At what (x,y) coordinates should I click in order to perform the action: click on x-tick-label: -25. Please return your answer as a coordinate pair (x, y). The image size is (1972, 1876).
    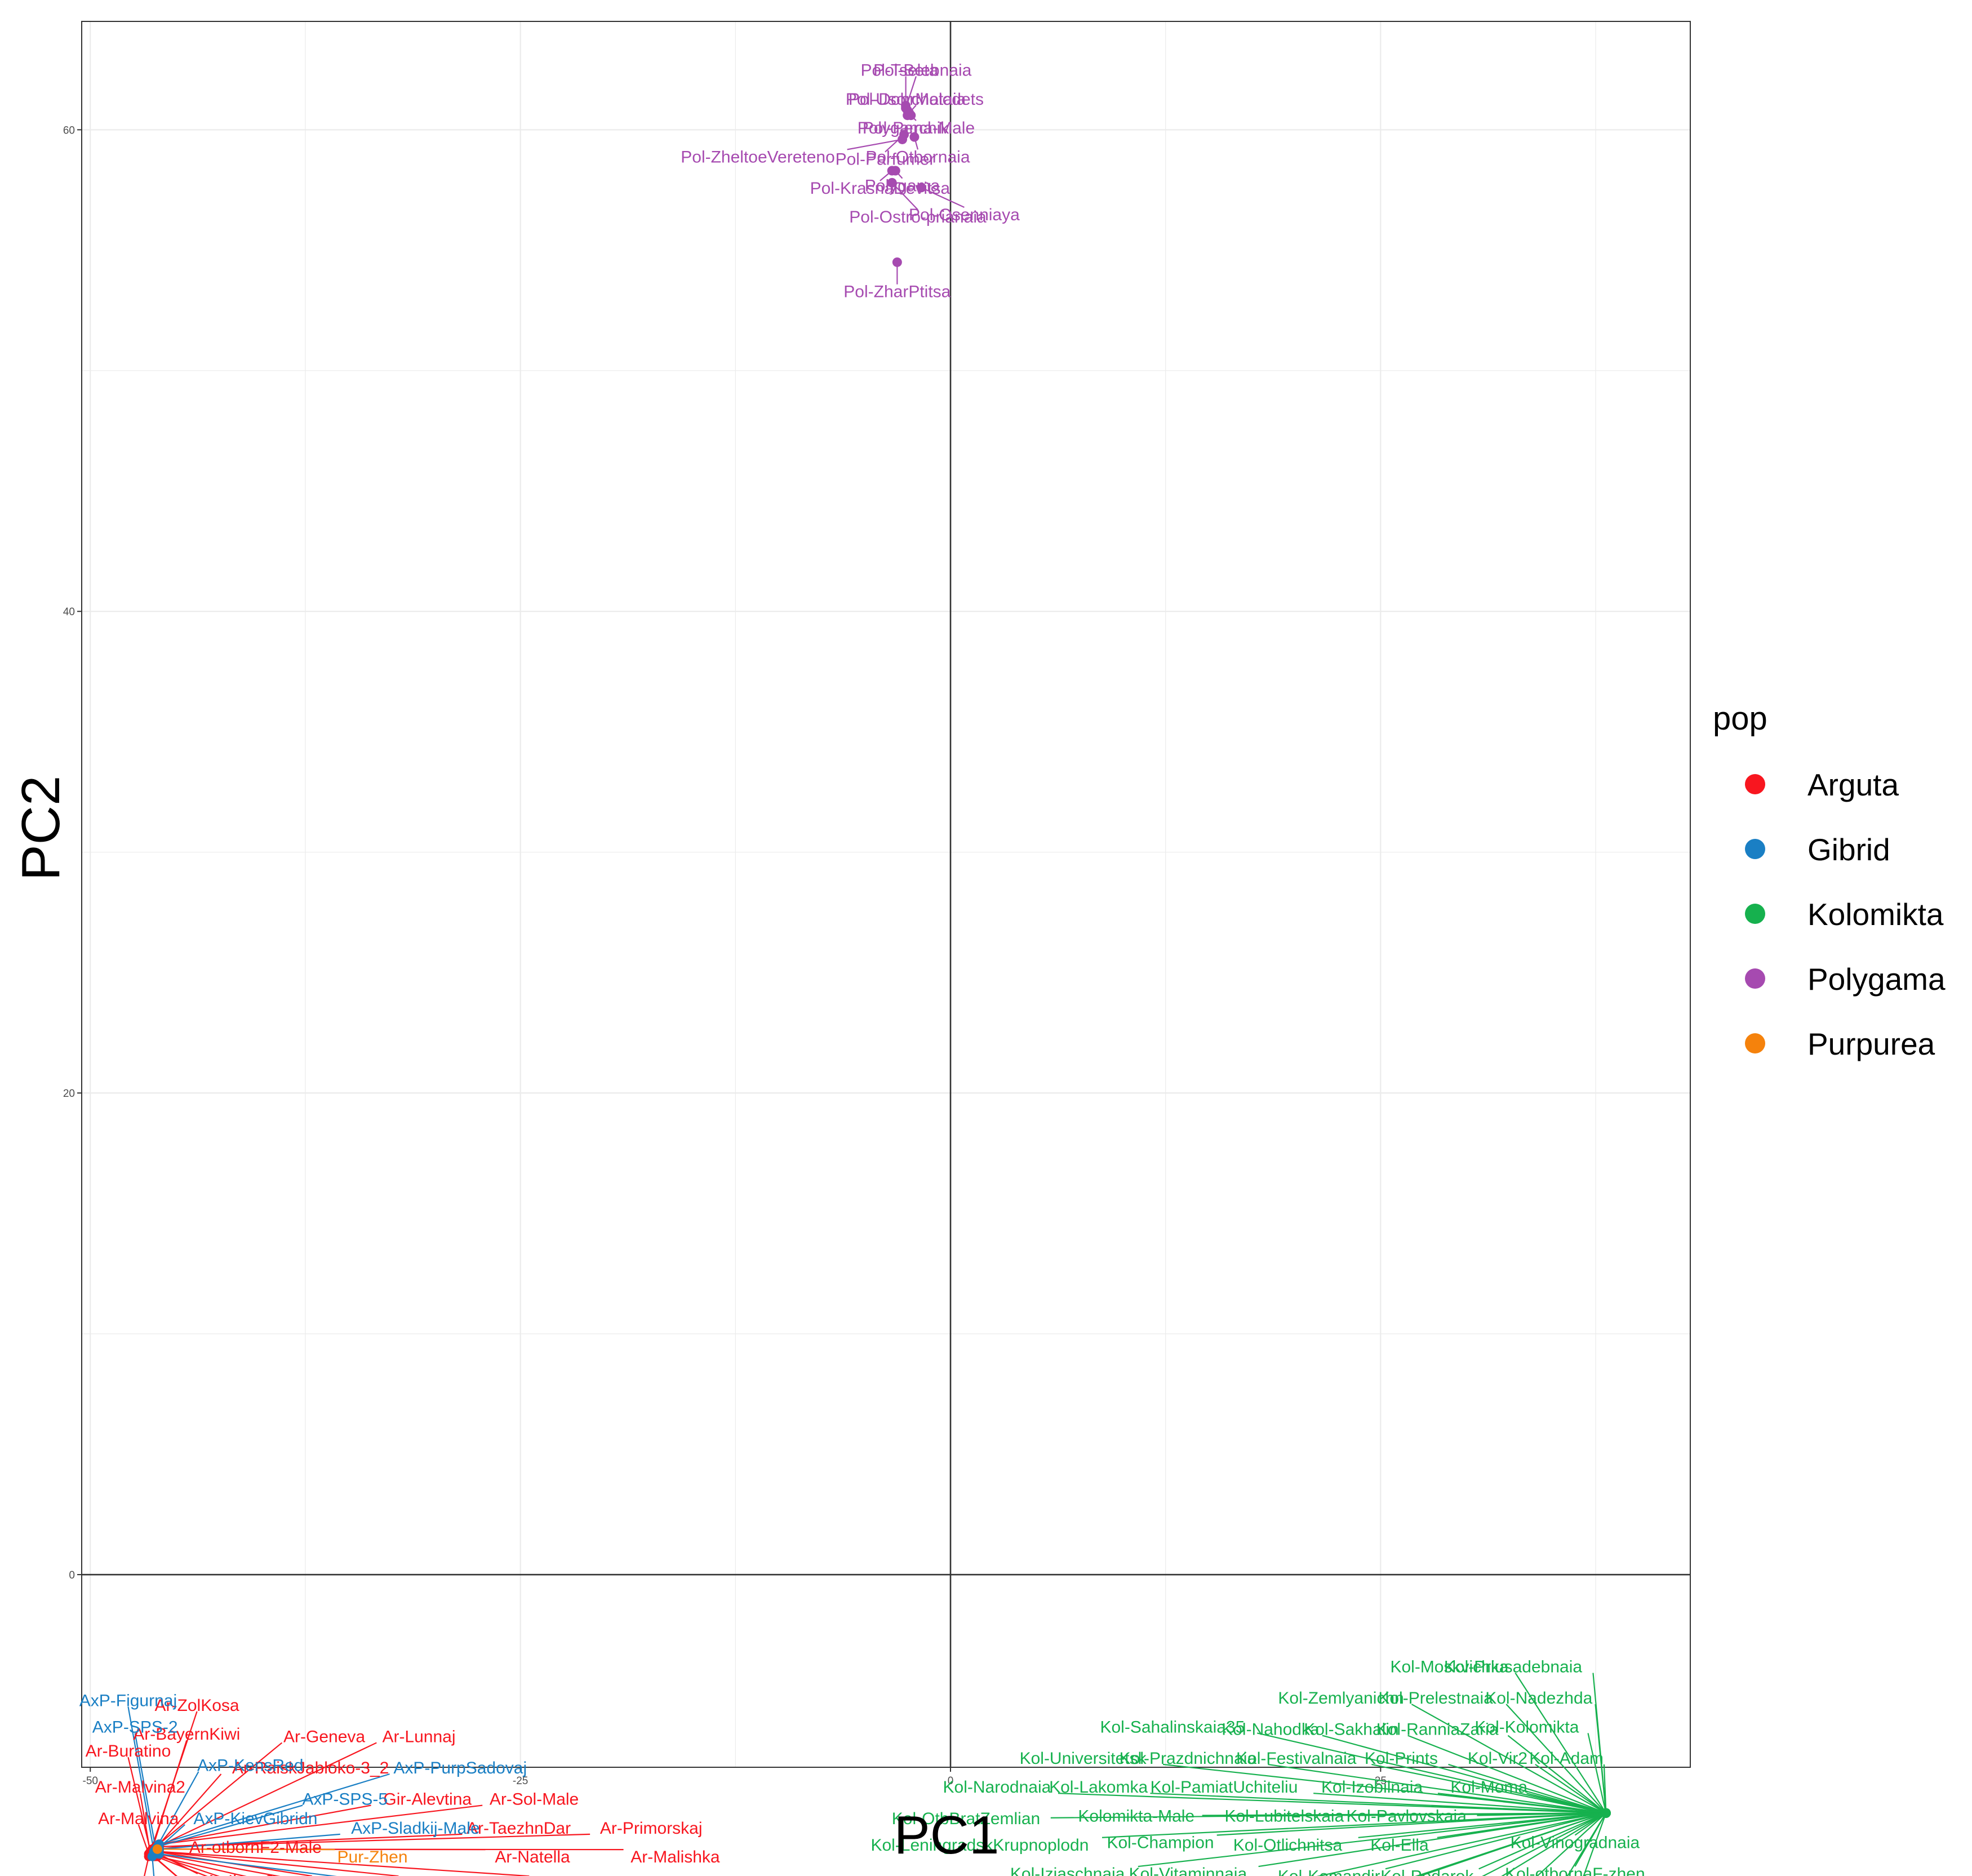
    Looking at the image, I should click on (520, 1781).